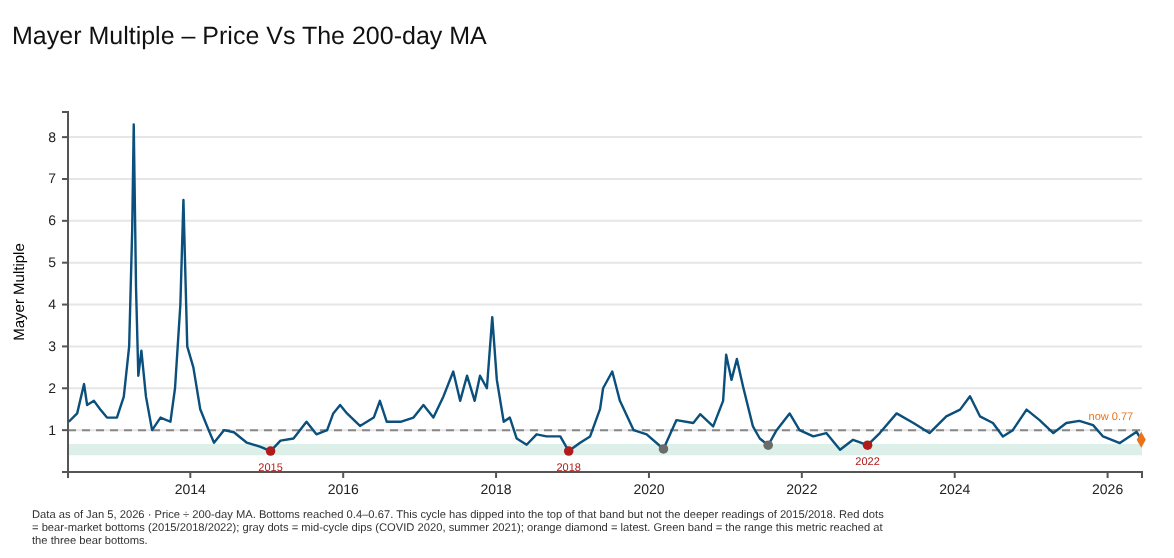 The height and width of the screenshot is (558, 1174). I want to click on chart-title: Mayer Multiple – Price Vs The 200-day MA, so click(250, 36).